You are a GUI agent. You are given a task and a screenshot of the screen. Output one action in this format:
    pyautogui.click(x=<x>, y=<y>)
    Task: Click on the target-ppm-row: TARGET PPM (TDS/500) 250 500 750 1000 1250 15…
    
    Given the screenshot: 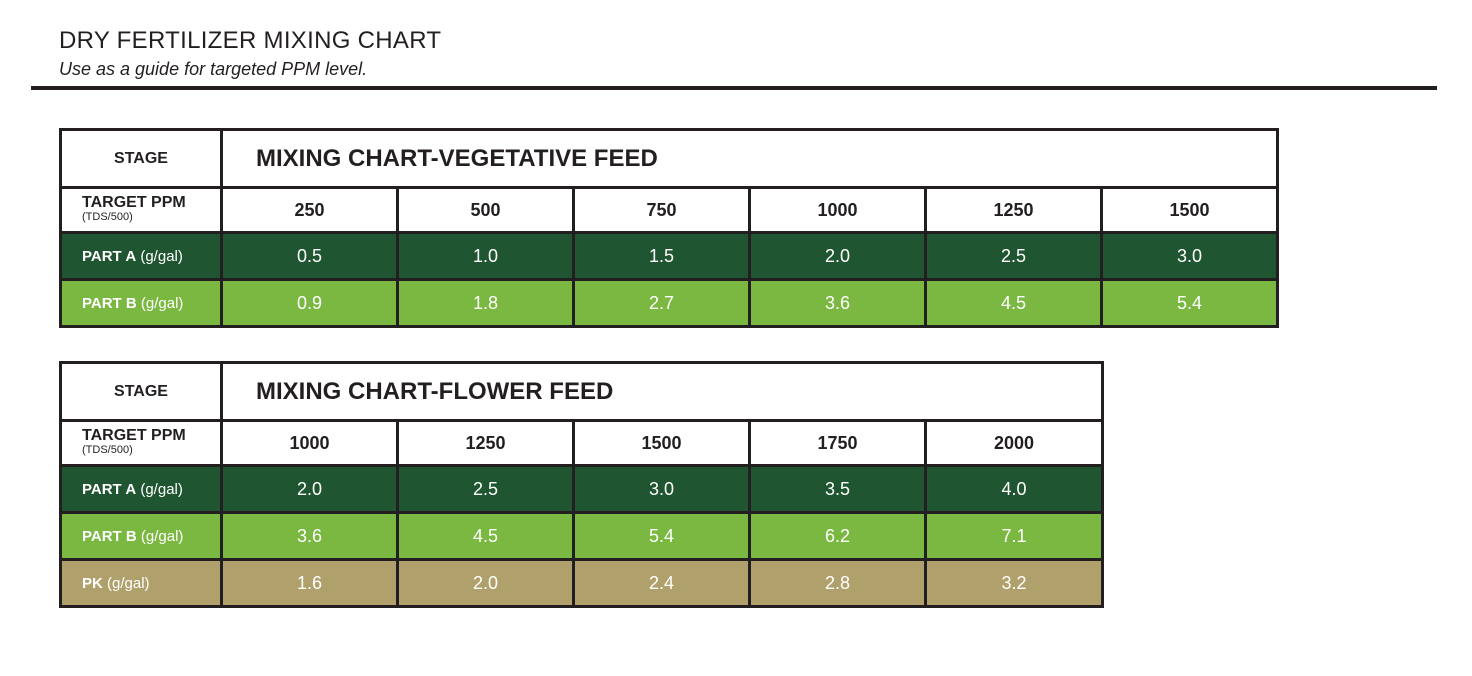 What is the action you would take?
    pyautogui.click(x=669, y=210)
    